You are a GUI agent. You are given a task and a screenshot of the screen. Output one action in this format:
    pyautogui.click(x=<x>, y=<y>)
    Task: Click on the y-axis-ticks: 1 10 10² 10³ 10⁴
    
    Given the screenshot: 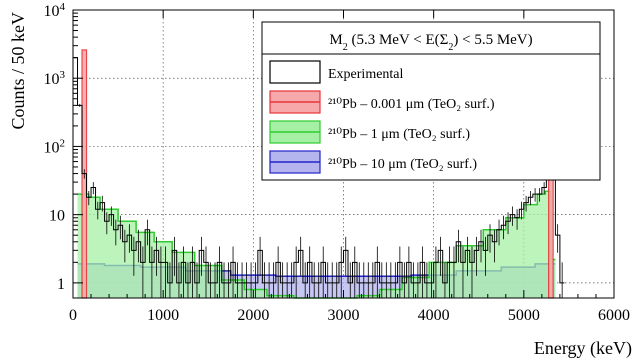 What is the action you would take?
    pyautogui.click(x=63, y=147)
    